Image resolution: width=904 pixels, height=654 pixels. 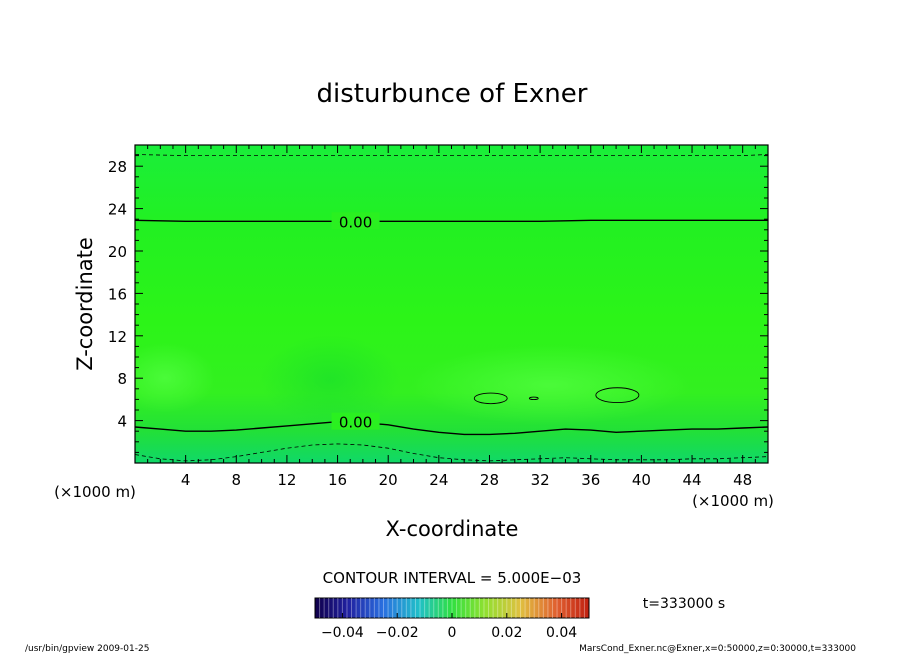 I want to click on contour-labels: 0.00 0.00, so click(x=355, y=322).